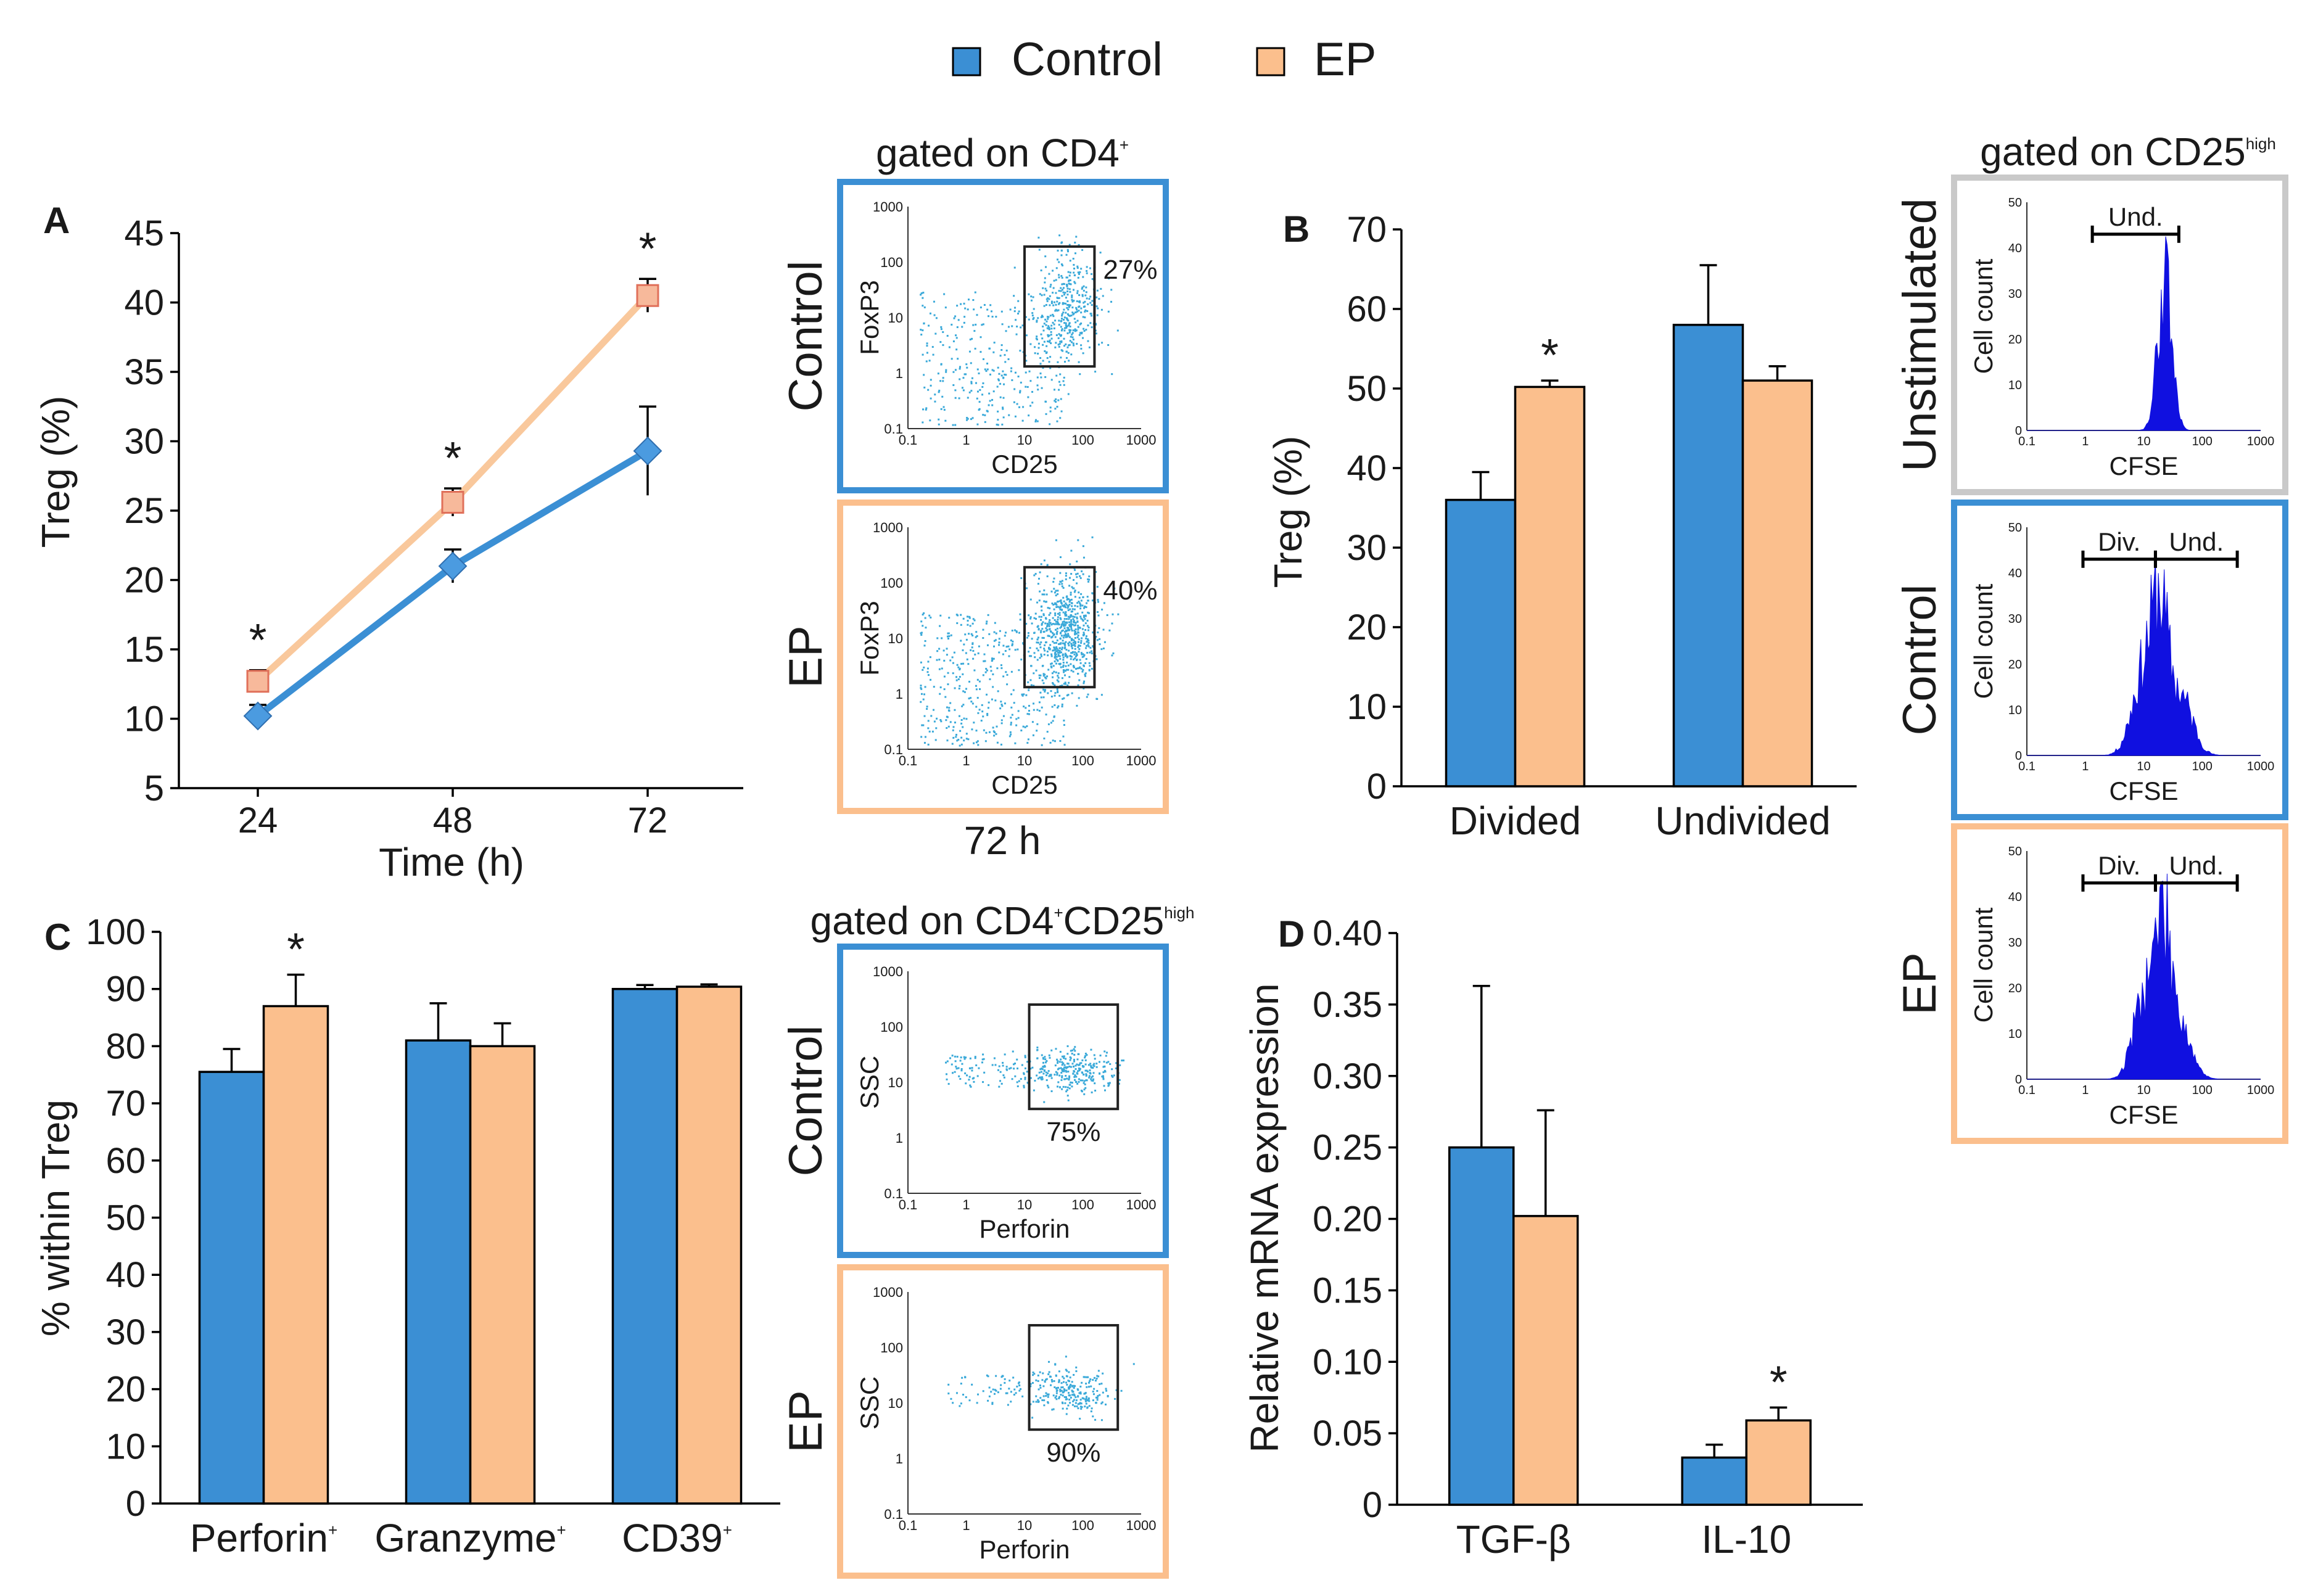 The width and height of the screenshot is (2318, 1596). What do you see at coordinates (2085, 441) in the screenshot?
I see `hist-xtick-label: 1` at bounding box center [2085, 441].